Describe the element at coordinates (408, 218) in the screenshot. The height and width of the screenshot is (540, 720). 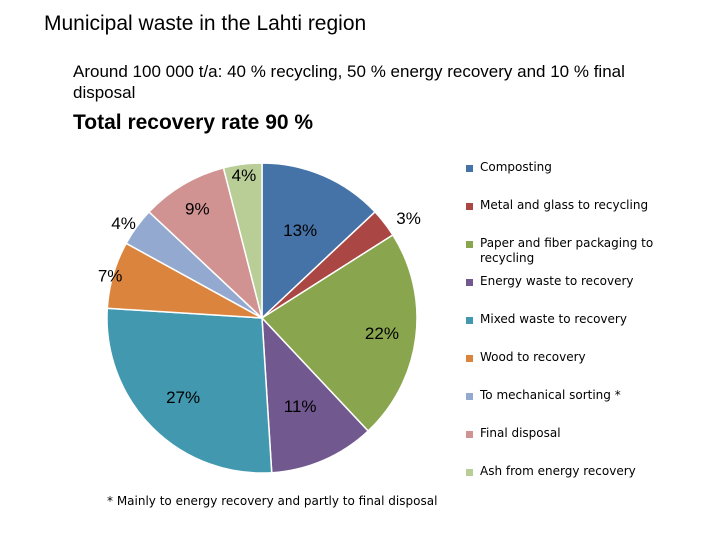
I see `pie-label-metal-and-glass-to-recycling: 3%` at that location.